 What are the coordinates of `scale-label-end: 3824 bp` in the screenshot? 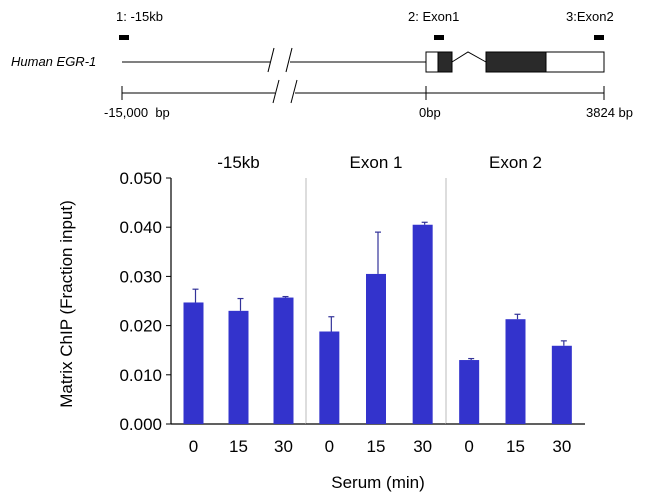 It's located at (609, 112).